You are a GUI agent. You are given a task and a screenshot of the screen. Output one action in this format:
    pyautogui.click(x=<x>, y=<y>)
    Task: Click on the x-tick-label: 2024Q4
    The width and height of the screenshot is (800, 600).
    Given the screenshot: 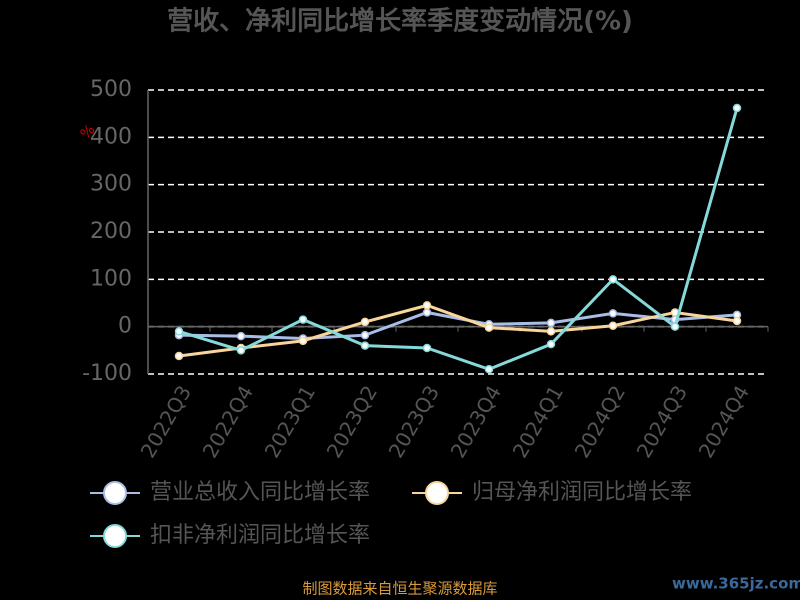 What is the action you would take?
    pyautogui.click(x=724, y=421)
    